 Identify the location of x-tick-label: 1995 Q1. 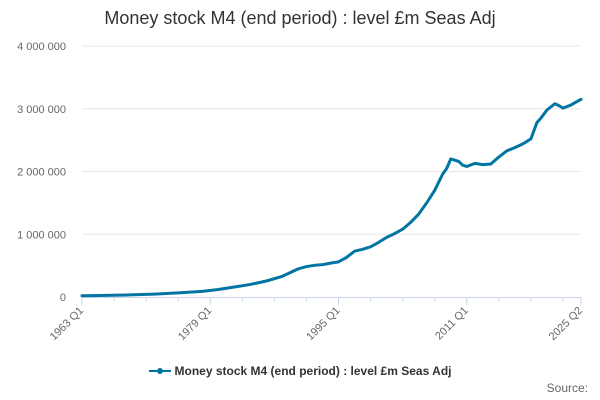
(323, 324).